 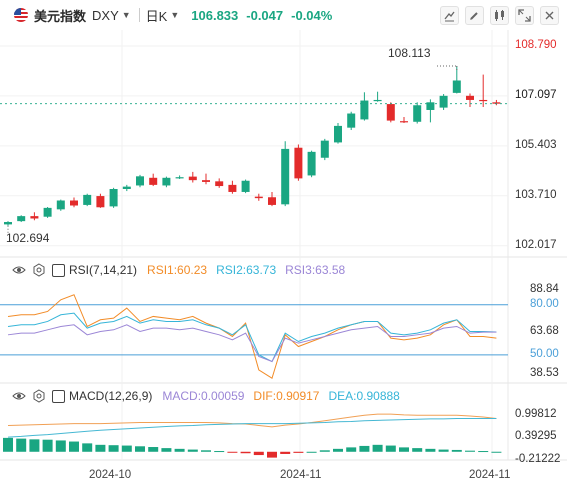 I want to click on symbol-name: 美元指数, so click(x=60, y=16).